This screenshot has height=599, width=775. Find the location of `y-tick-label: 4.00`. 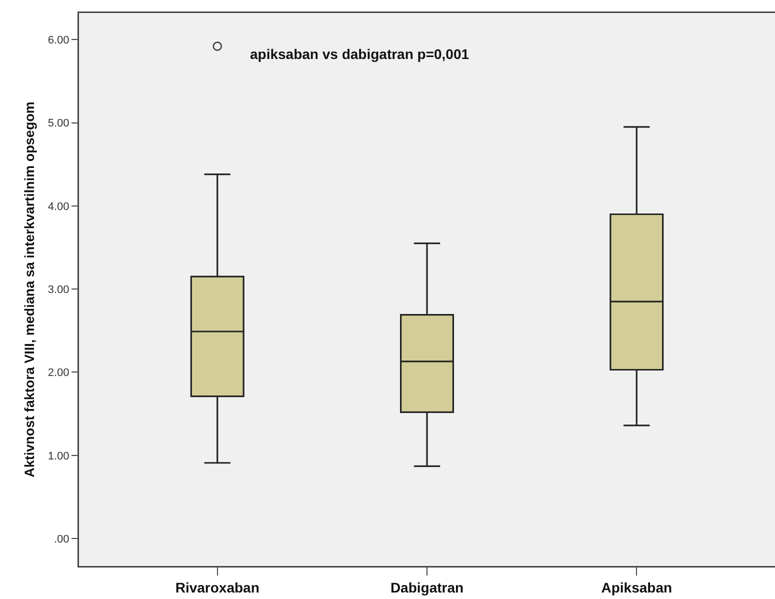

y-tick-label: 4.00 is located at coordinates (59, 206).